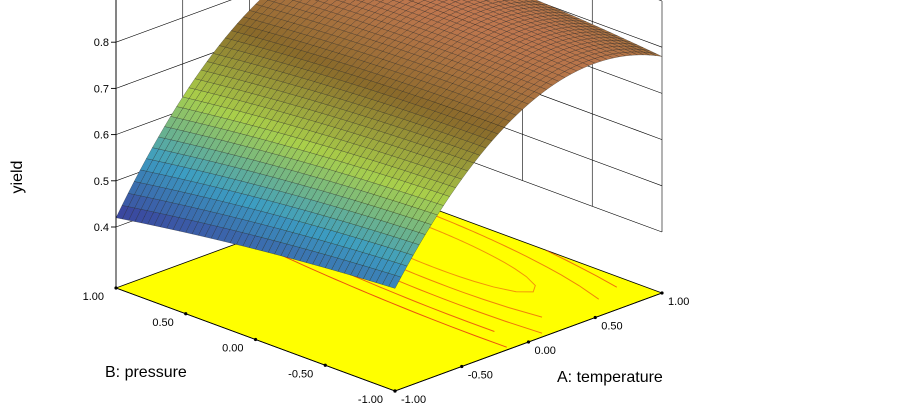 This screenshot has height=412, width=903. What do you see at coordinates (370, 400) in the screenshot?
I see `y-tick-label-0: -1.00` at bounding box center [370, 400].